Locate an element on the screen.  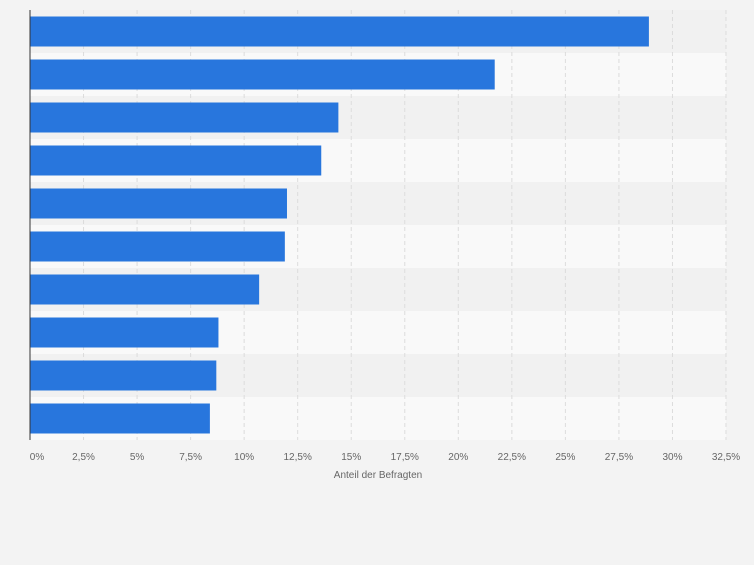
x-tick-label: 15% is located at coordinates (351, 457).